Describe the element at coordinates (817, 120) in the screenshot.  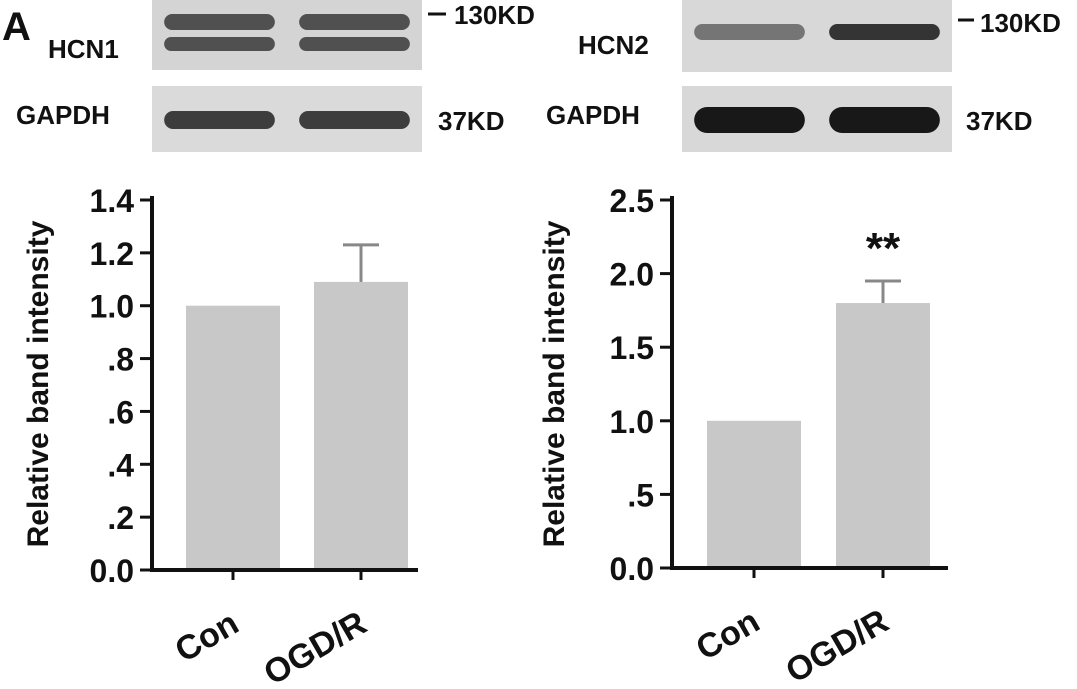
I see `blot-2-loading-bands` at that location.